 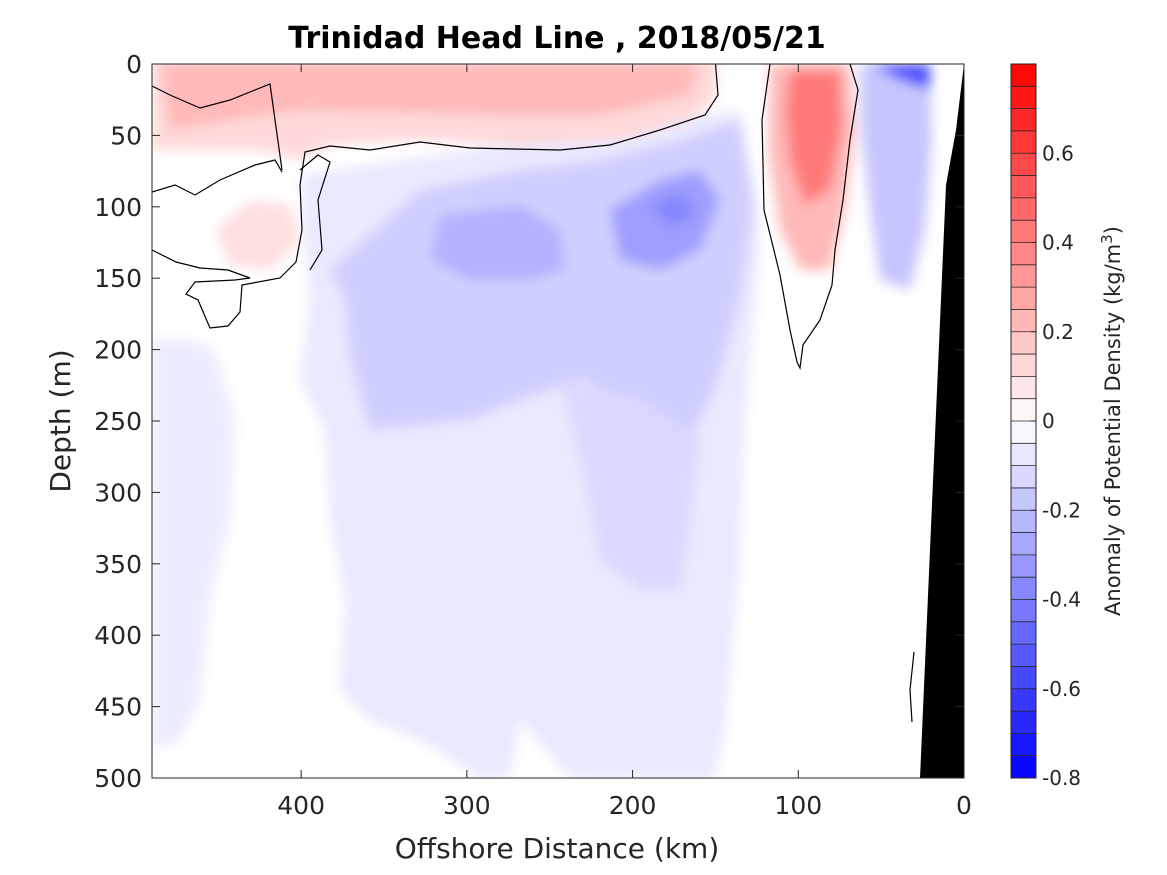 I want to click on y-tick-label: 450, so click(x=118, y=707).